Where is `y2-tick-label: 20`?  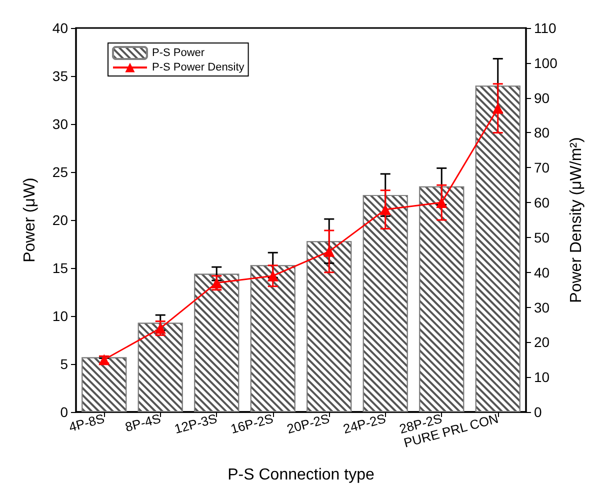 y2-tick-label: 20 is located at coordinates (542, 342).